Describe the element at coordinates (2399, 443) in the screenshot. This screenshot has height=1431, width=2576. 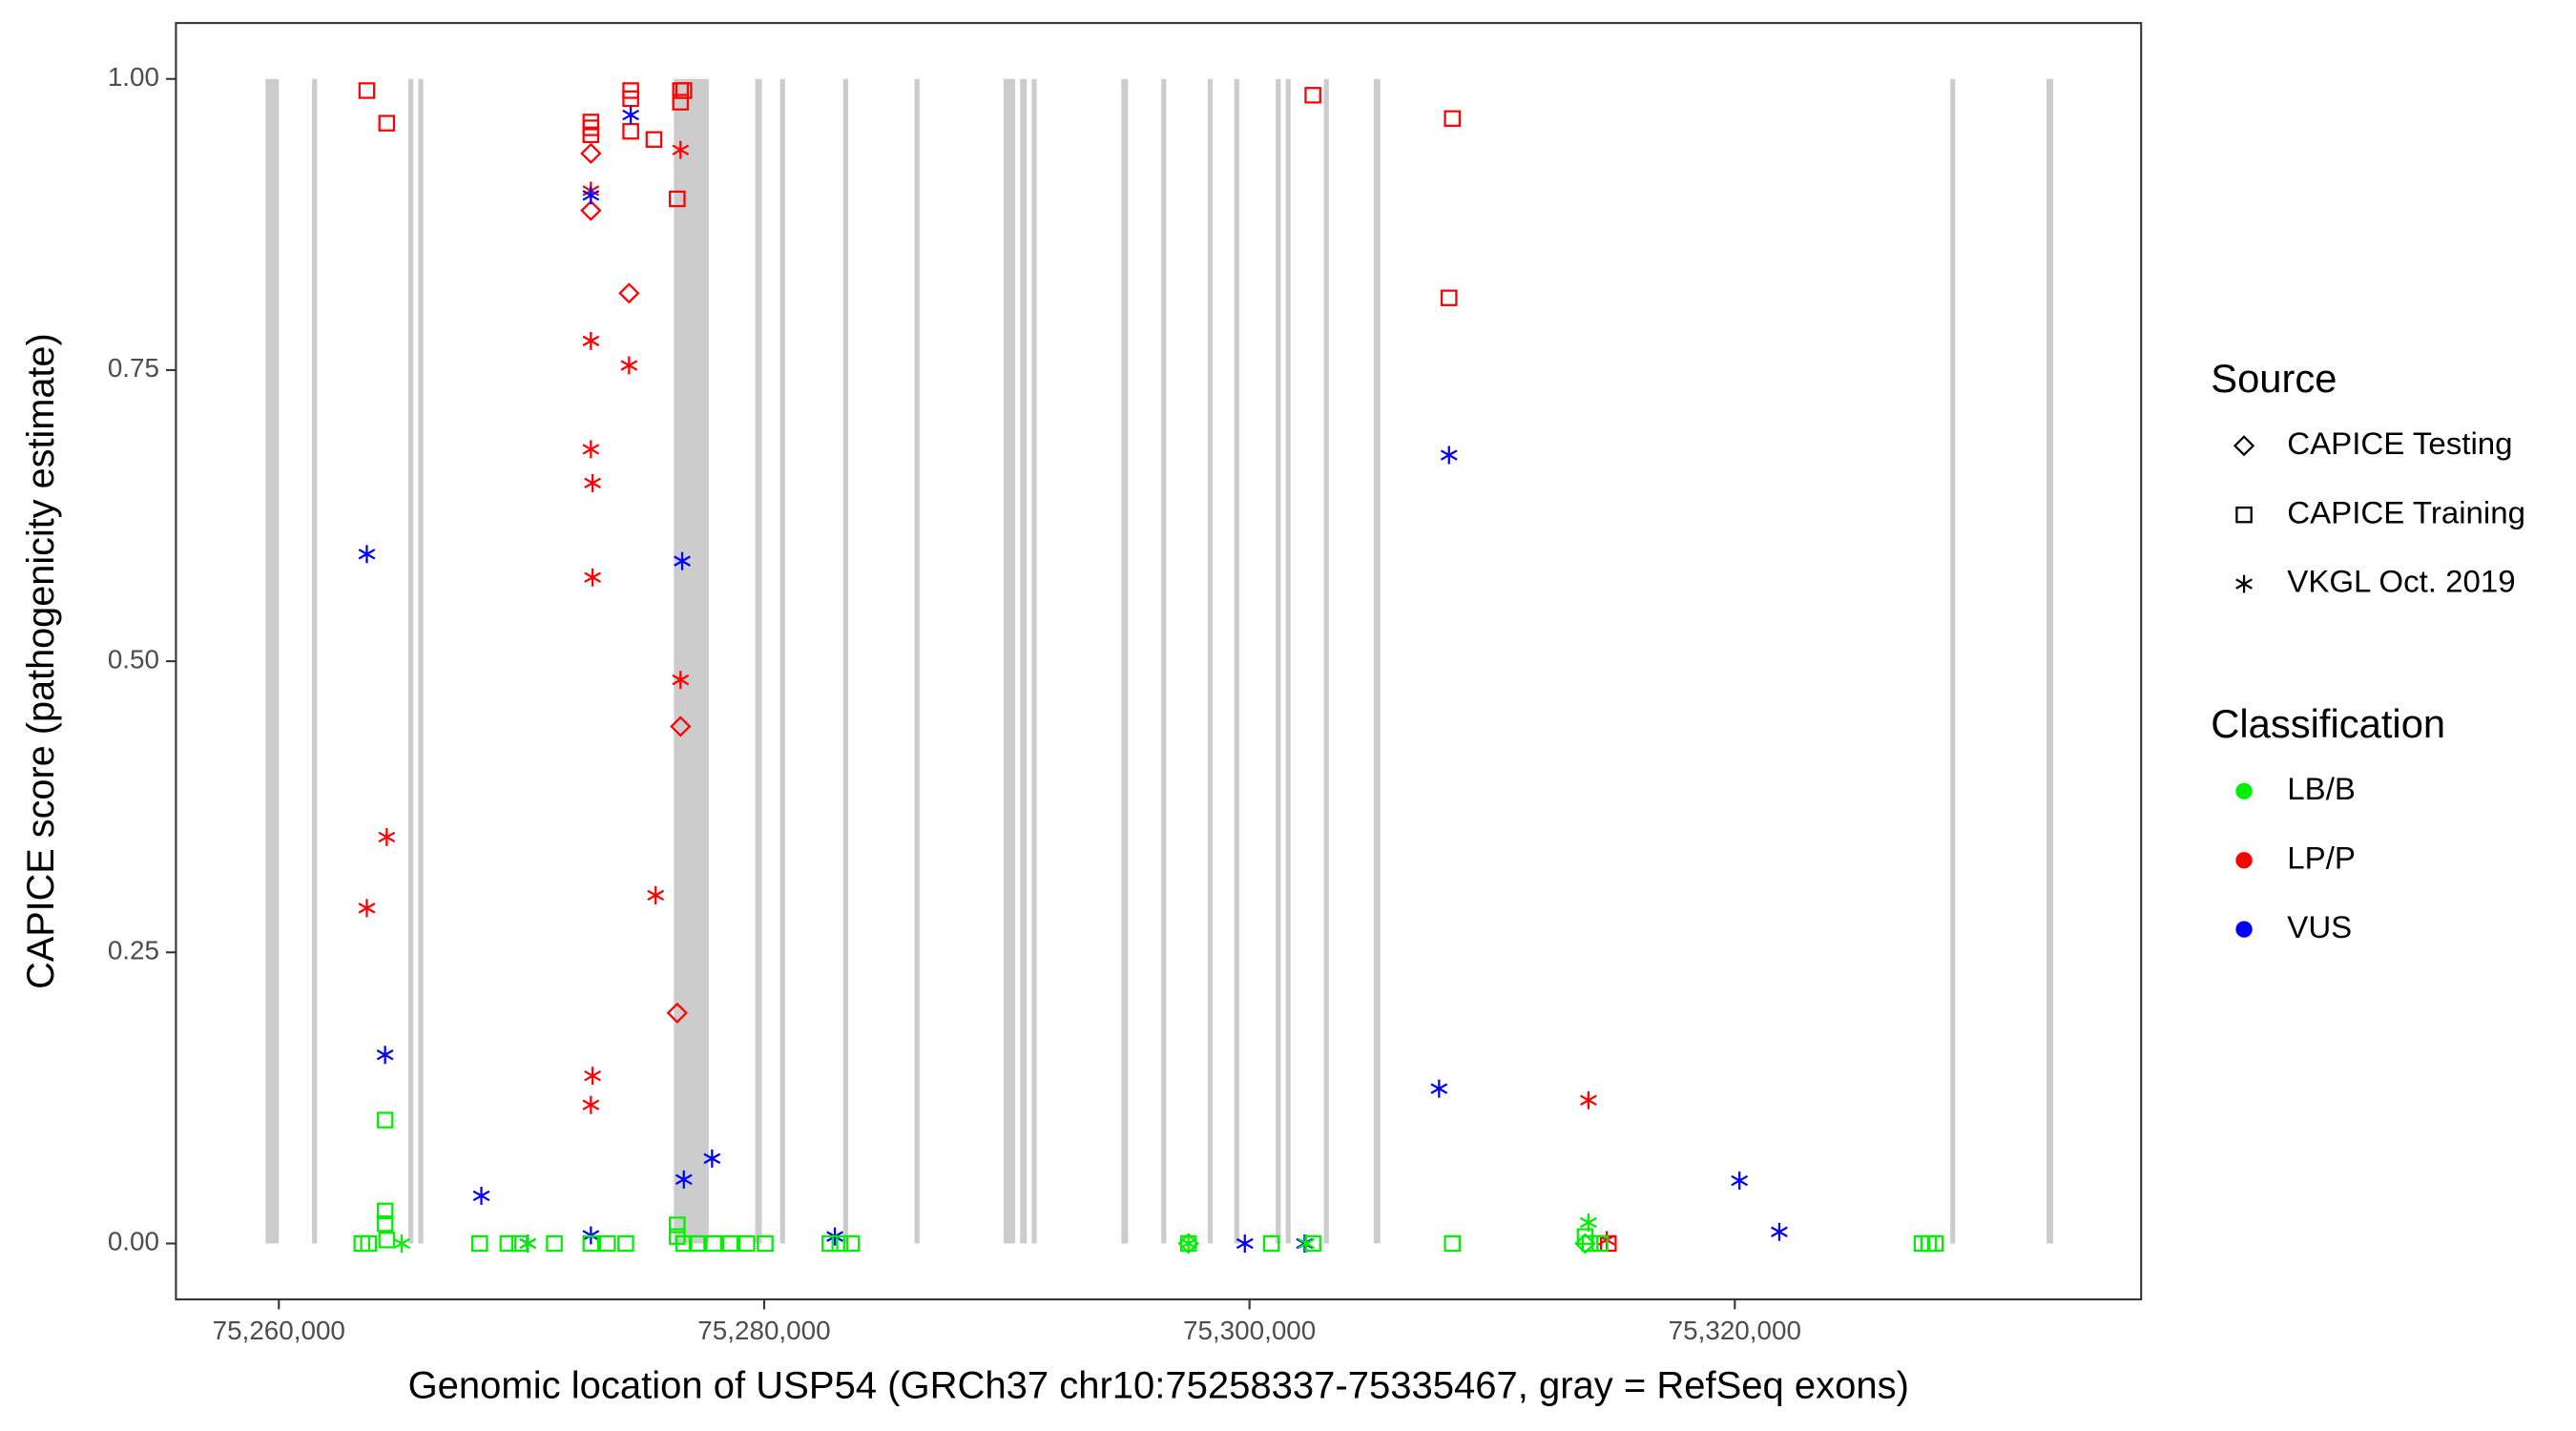
I see `legend-label: CAPICE Testing` at that location.